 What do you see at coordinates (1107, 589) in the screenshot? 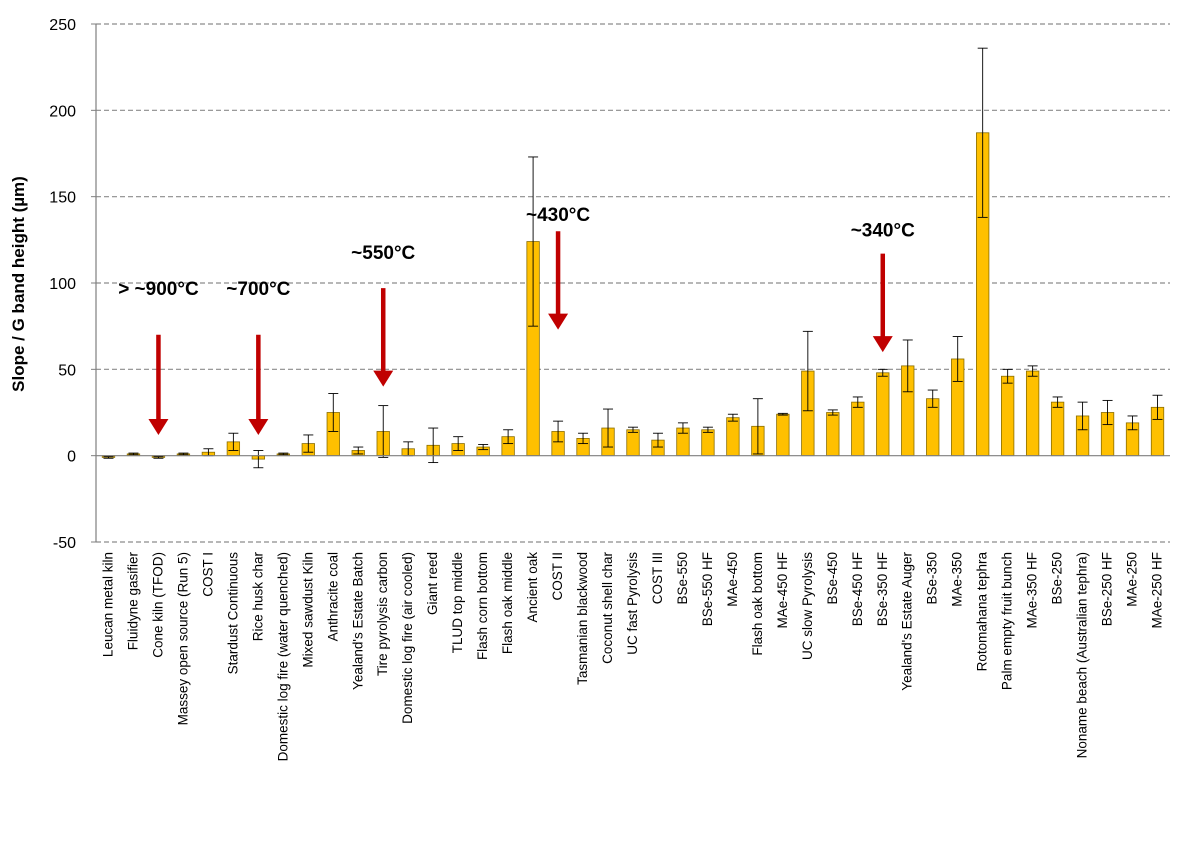
I see `category-label: BSe-250 HF` at bounding box center [1107, 589].